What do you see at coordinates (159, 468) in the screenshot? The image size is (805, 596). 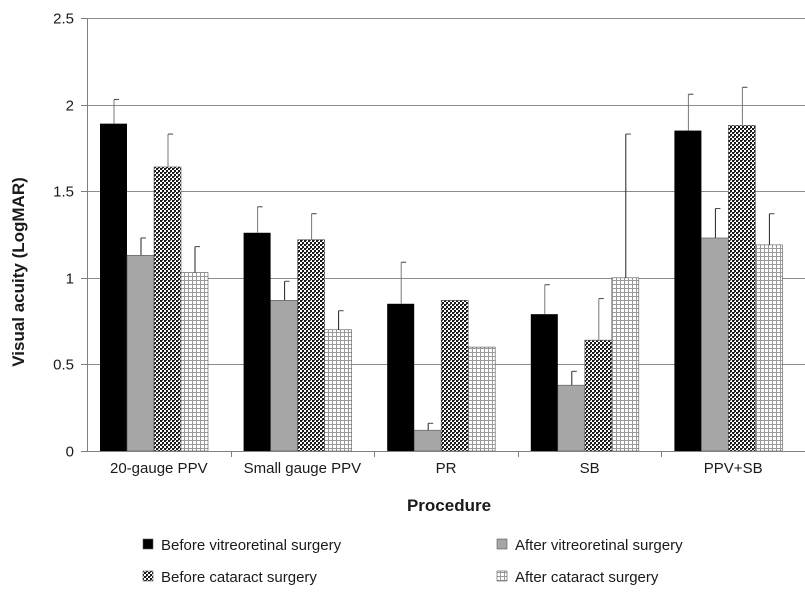 I see `x-tick-label: 20-gauge PPV` at bounding box center [159, 468].